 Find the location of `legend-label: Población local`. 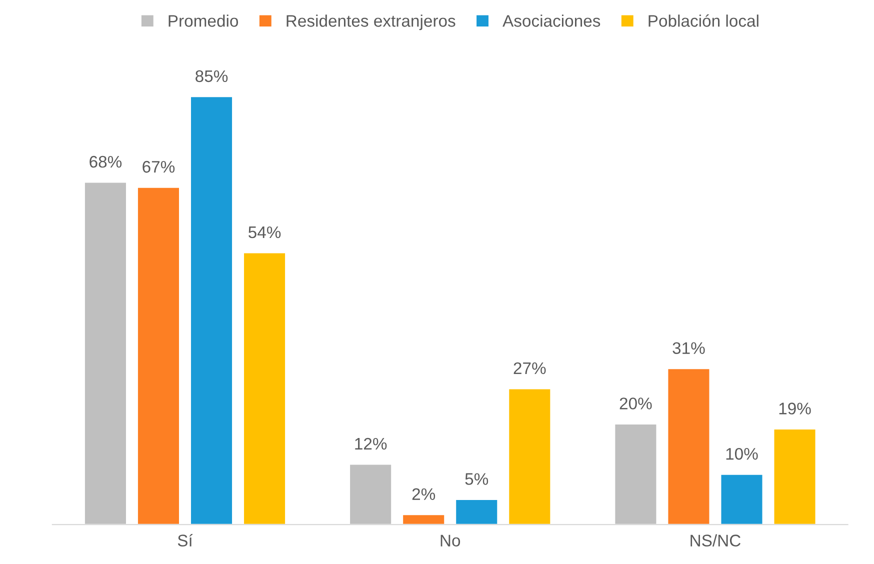

legend-label: Población local is located at coordinates (703, 20).